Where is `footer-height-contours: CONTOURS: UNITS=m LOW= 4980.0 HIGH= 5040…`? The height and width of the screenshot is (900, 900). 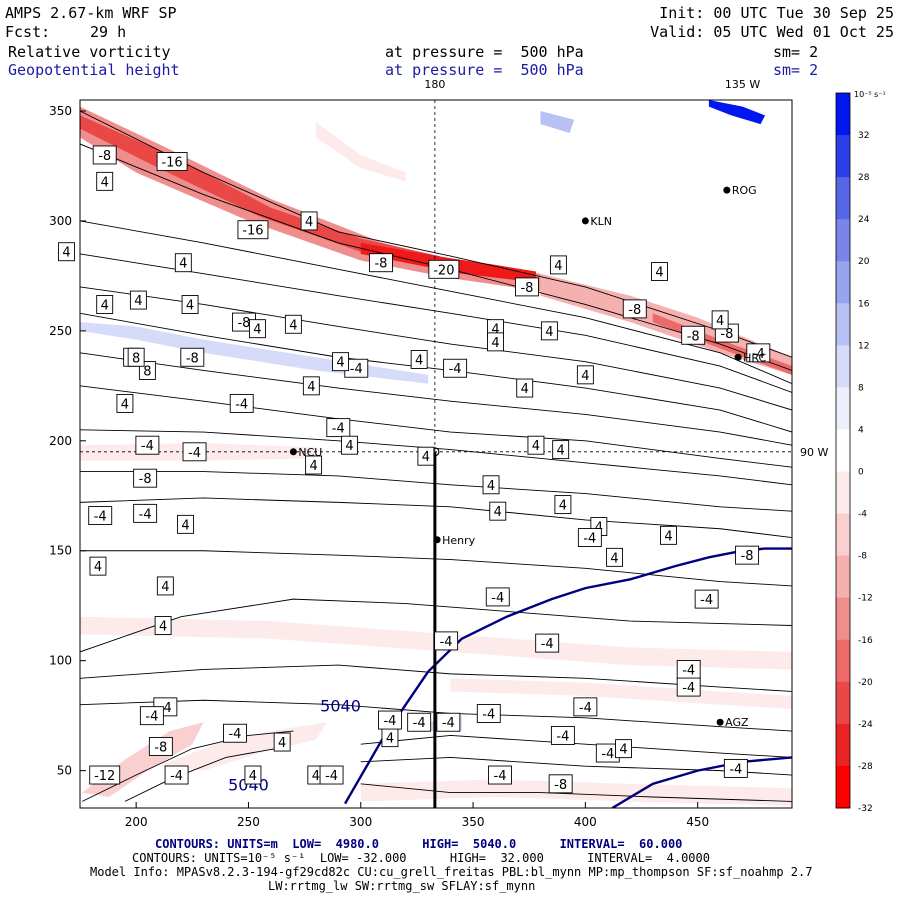 footer-height-contours: CONTOURS: UNITS=m LOW= 4980.0 HIGH= 5040… is located at coordinates (419, 844).